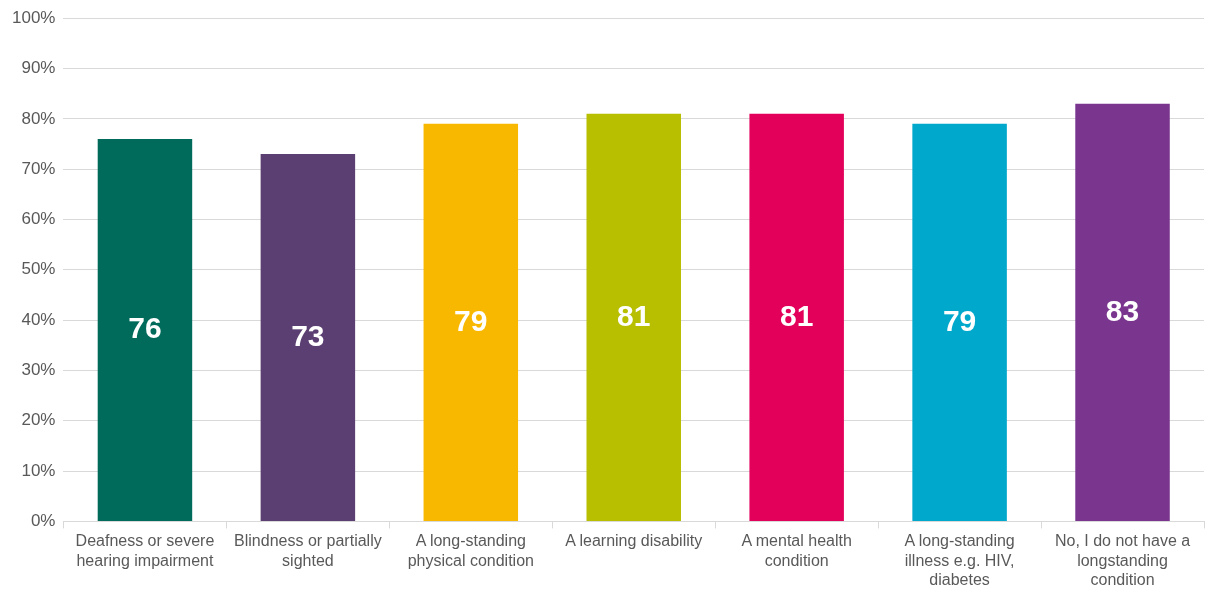 Image resolution: width=1208 pixels, height=594 pixels. I want to click on y-tick-label: 60%, so click(38, 219).